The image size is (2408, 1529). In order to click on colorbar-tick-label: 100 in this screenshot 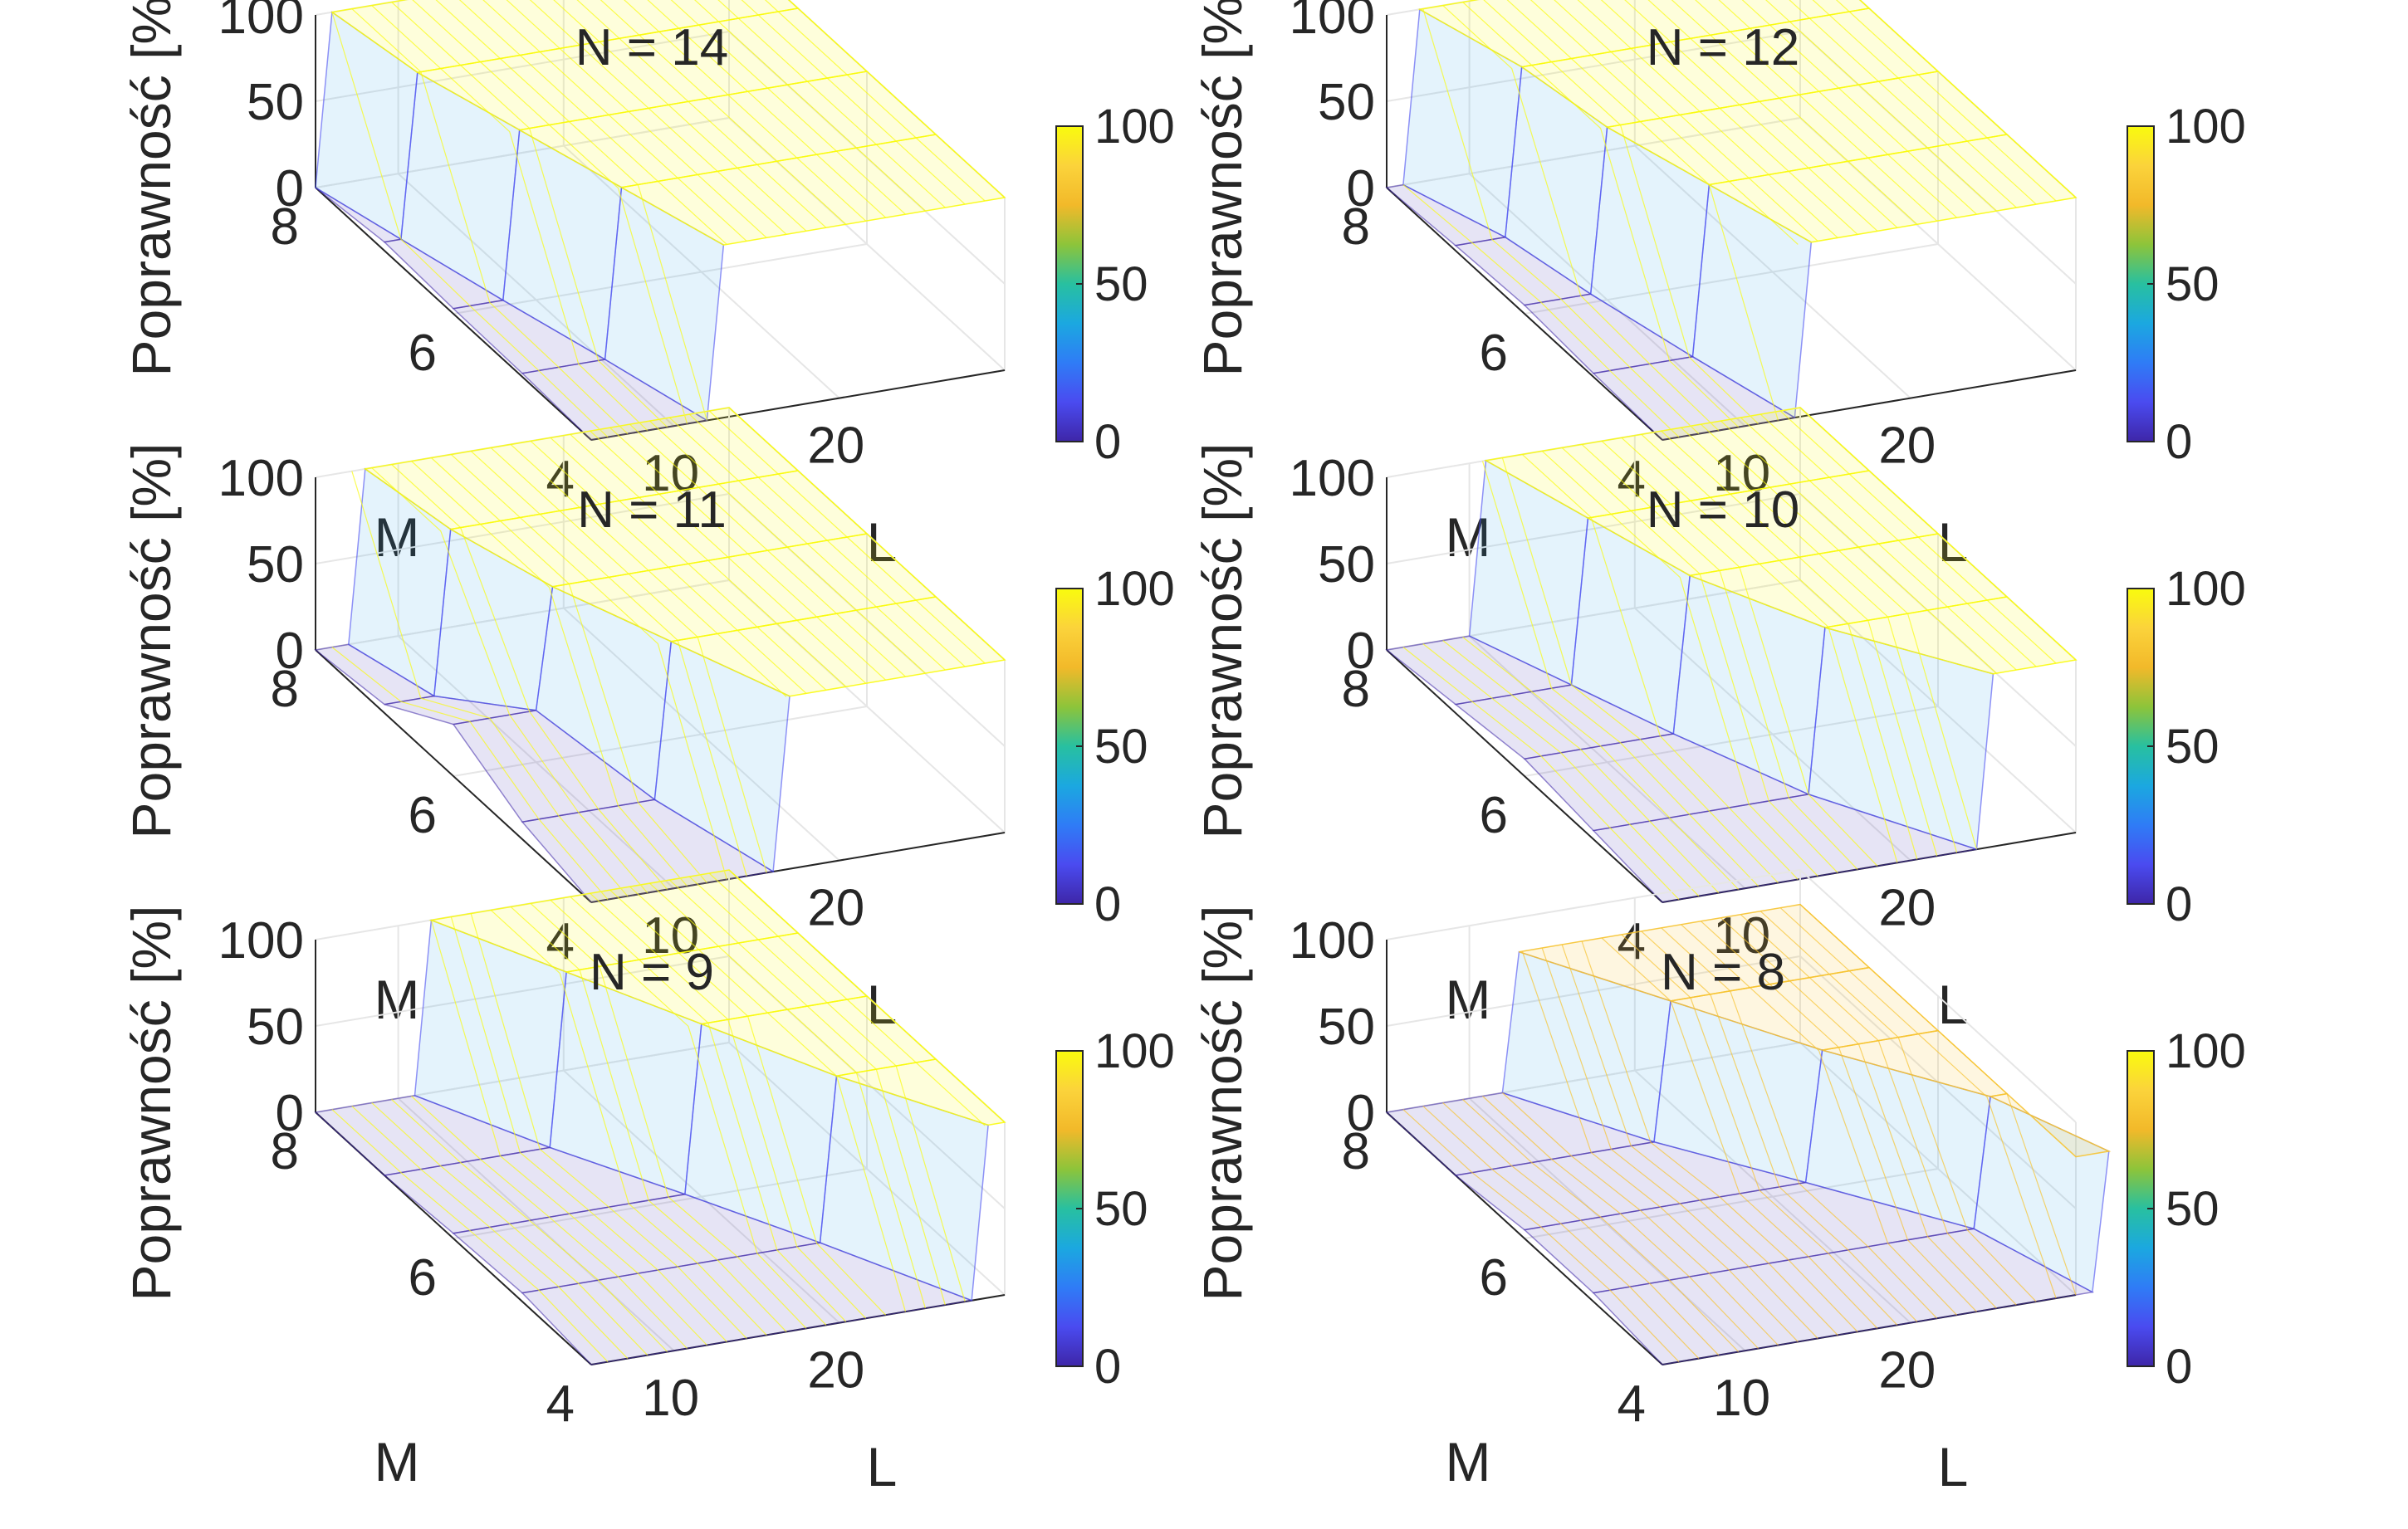, I will do `click(2206, 1051)`.